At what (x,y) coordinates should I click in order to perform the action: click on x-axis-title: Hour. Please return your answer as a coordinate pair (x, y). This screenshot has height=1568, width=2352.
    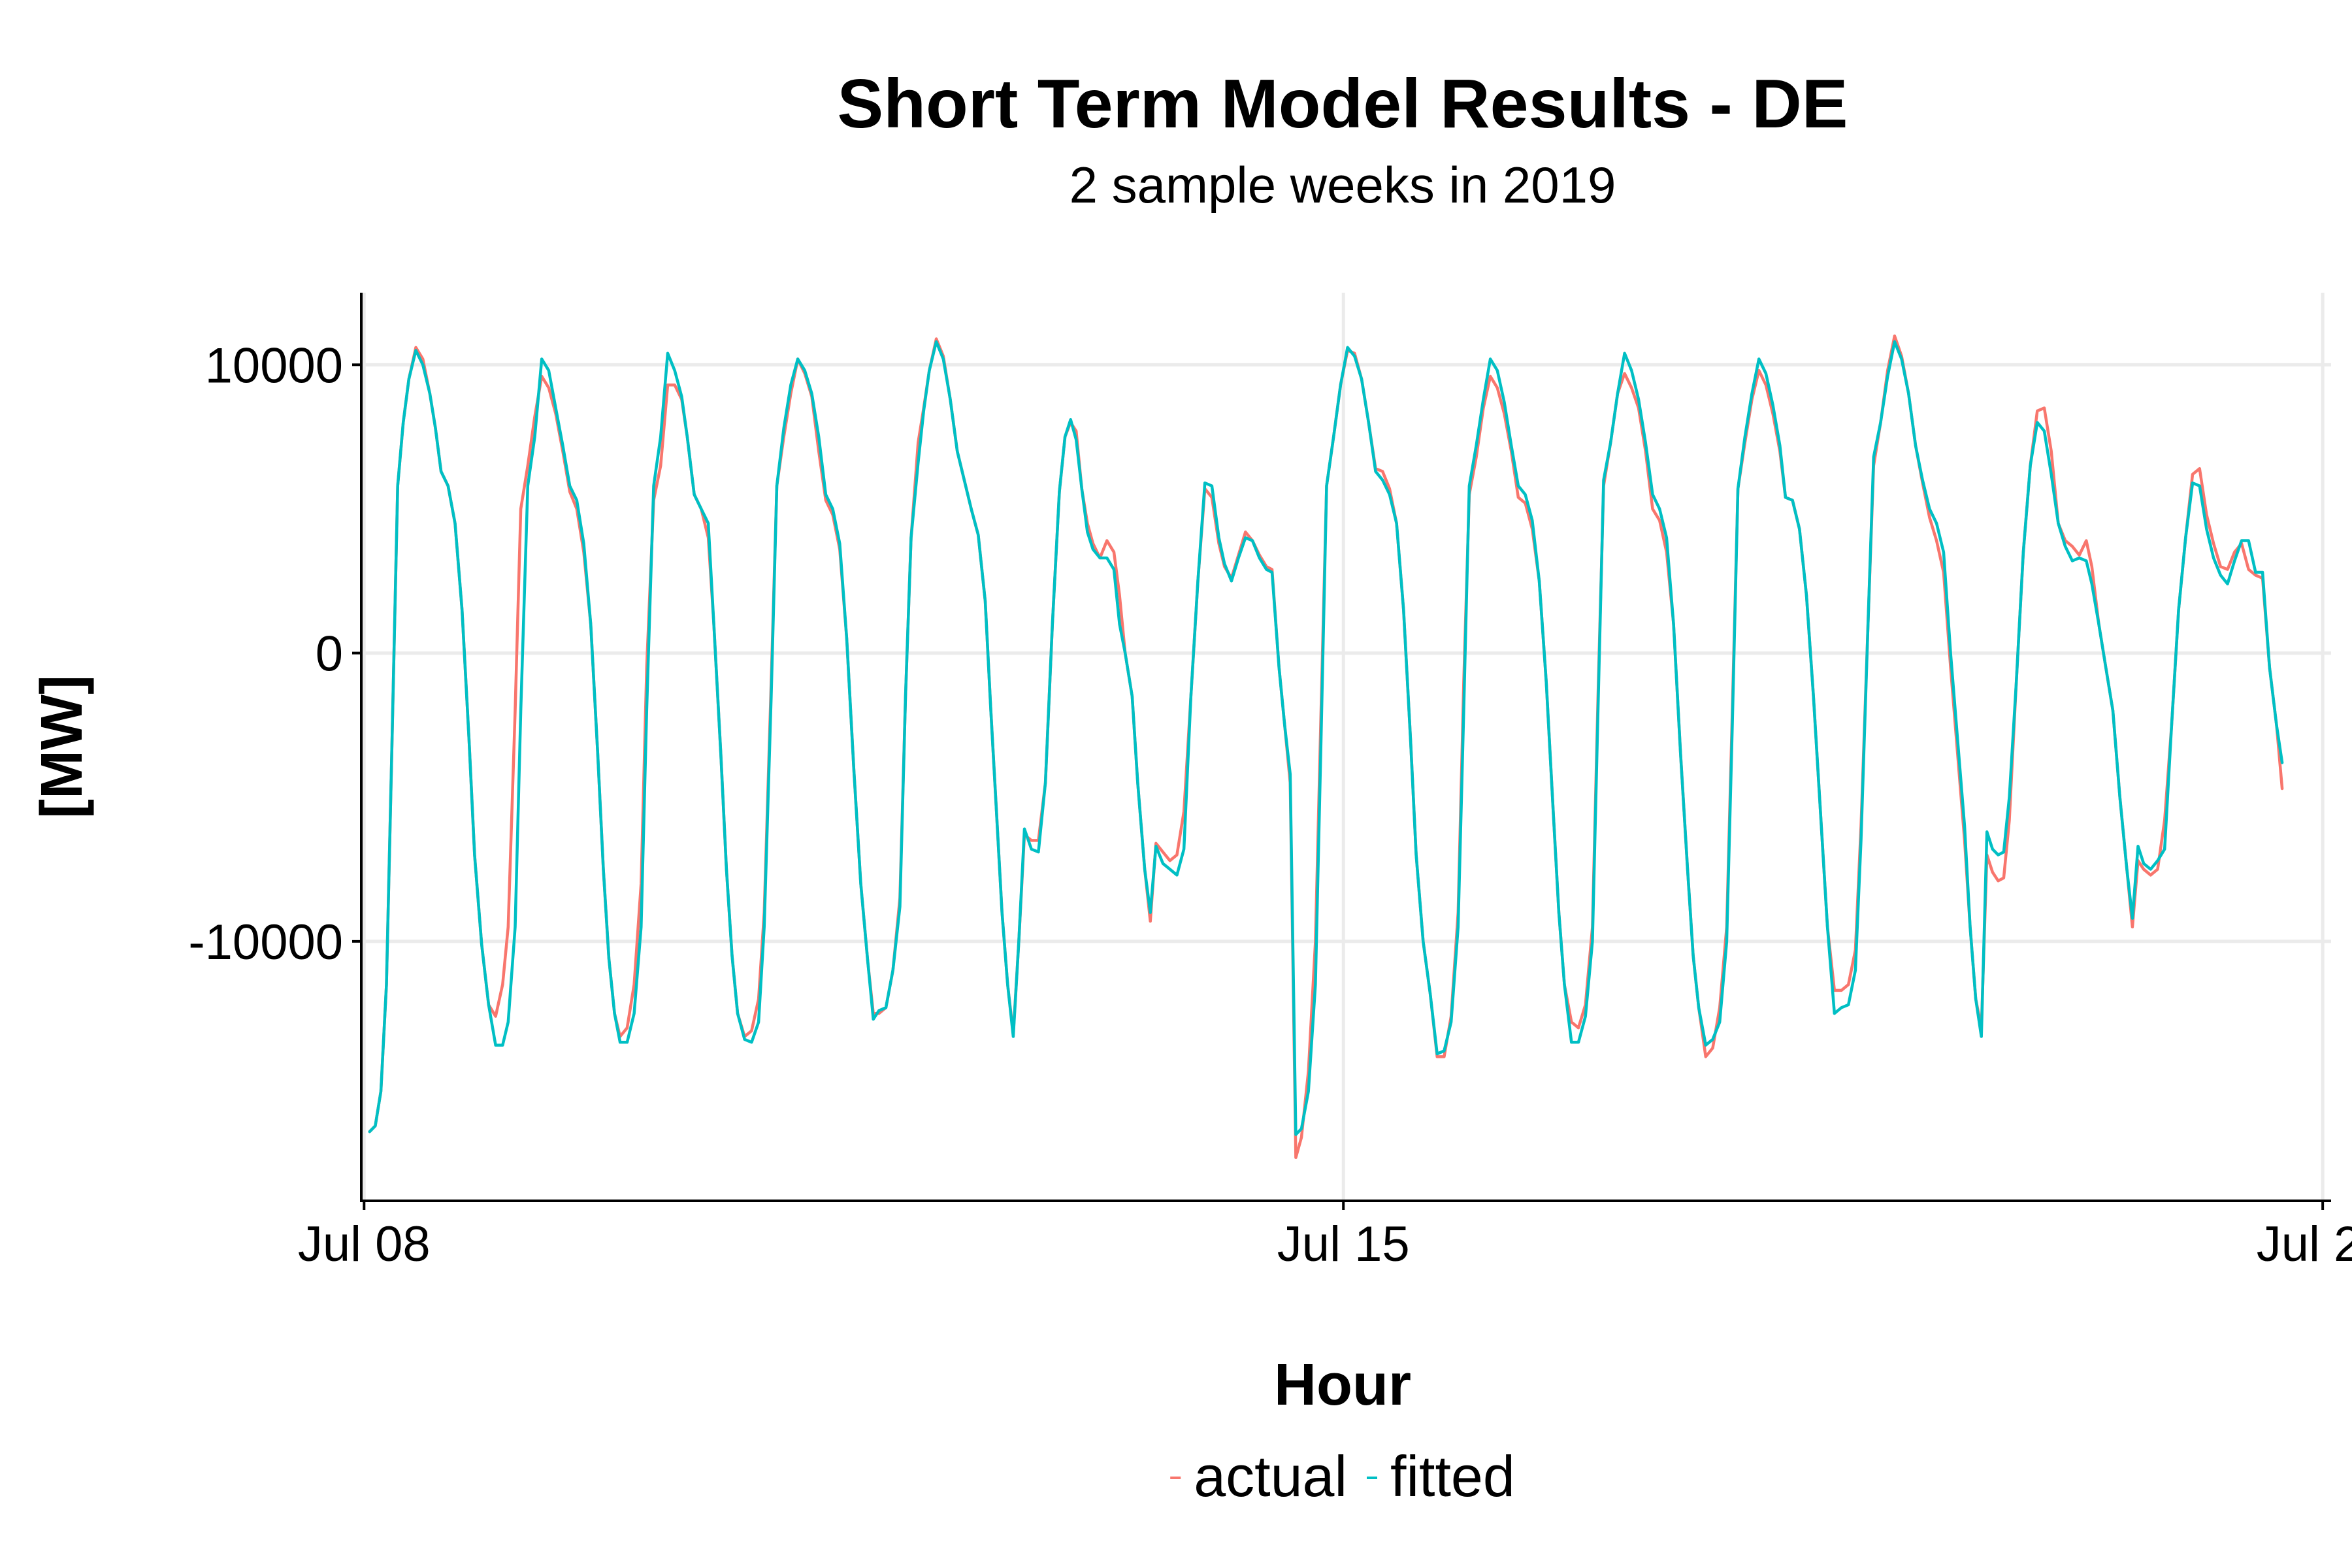
    Looking at the image, I should click on (1342, 1385).